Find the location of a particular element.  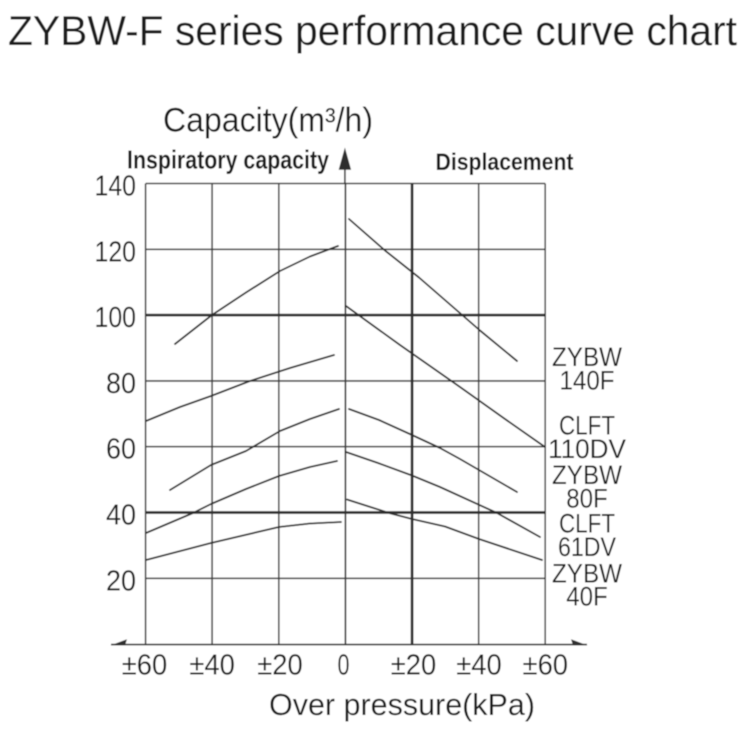

svg-text: Capacity(m³/h) is located at coordinates (268, 121).